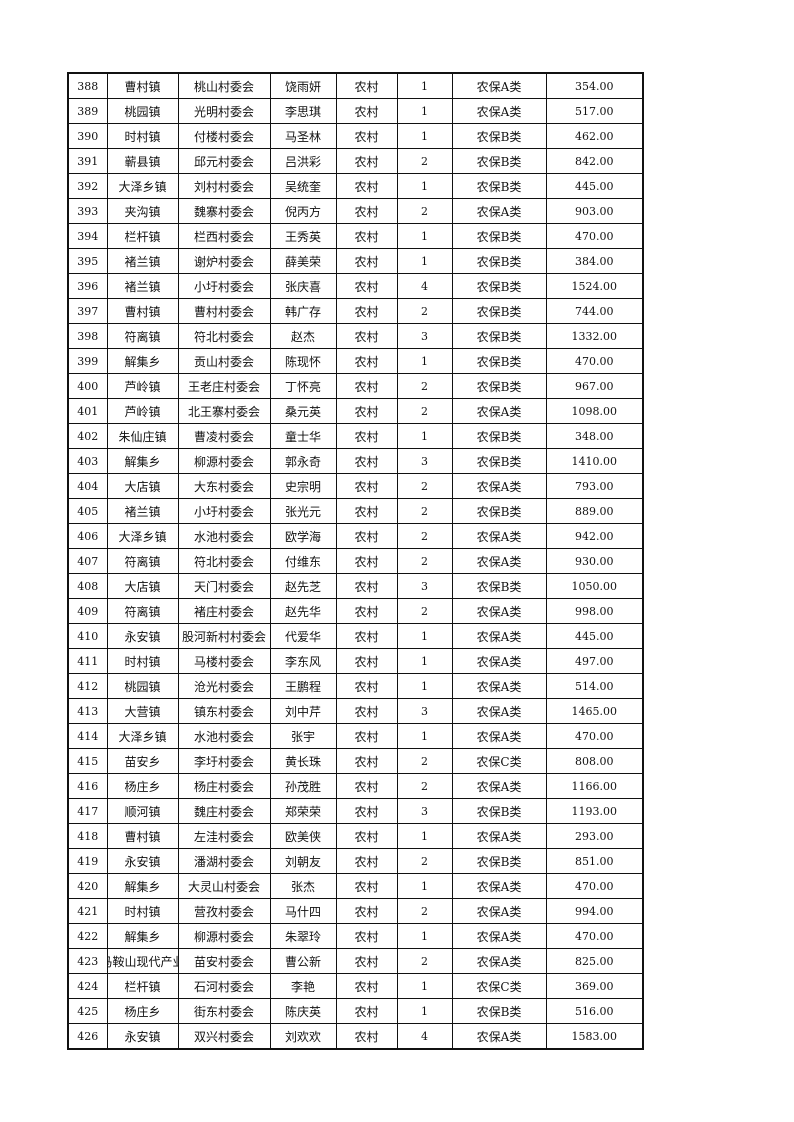 This screenshot has width=794, height=1122. I want to click on amount-cell: 793.00, so click(594, 486).